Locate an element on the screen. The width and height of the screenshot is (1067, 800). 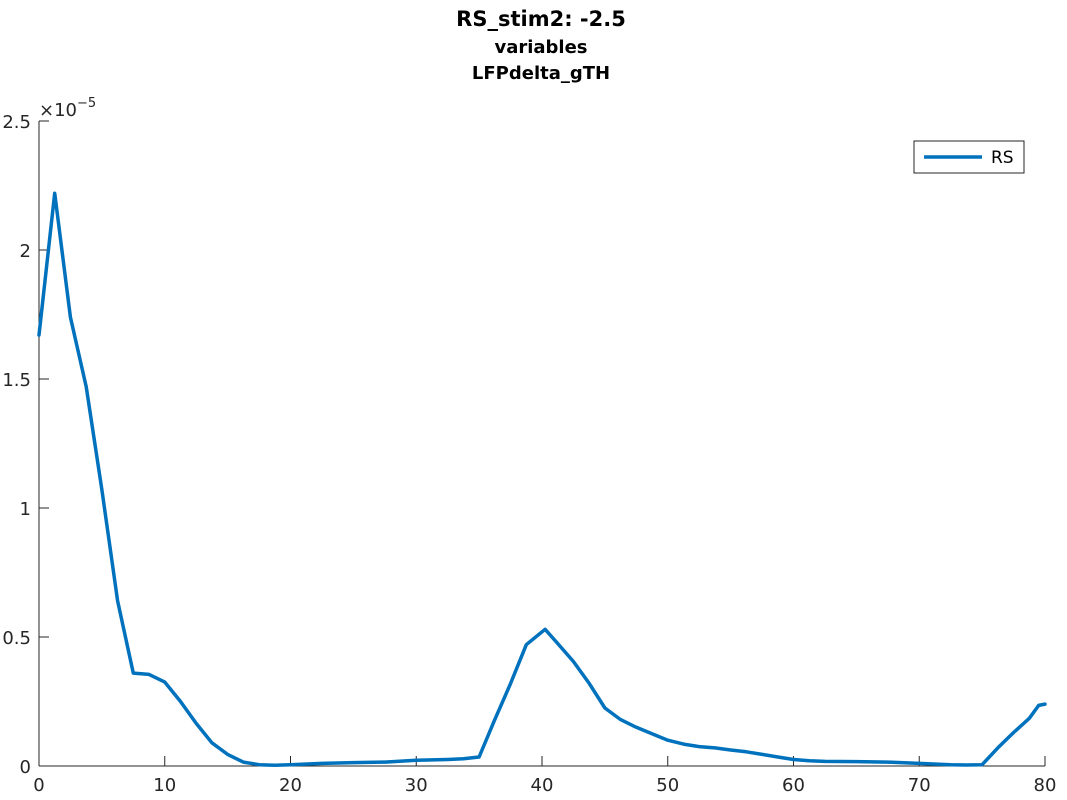
chart-title: RS_stim2: -2.5 is located at coordinates (541, 19).